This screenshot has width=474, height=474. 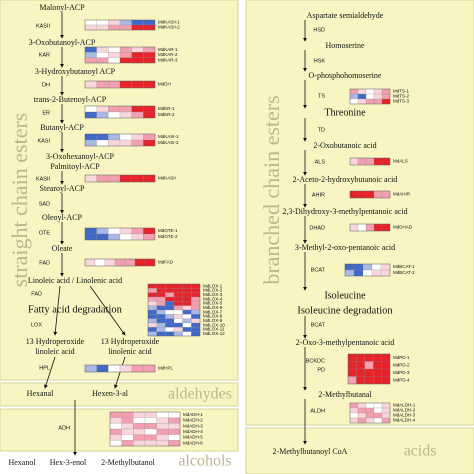 I want to click on enzyme: KASII, so click(x=43, y=179).